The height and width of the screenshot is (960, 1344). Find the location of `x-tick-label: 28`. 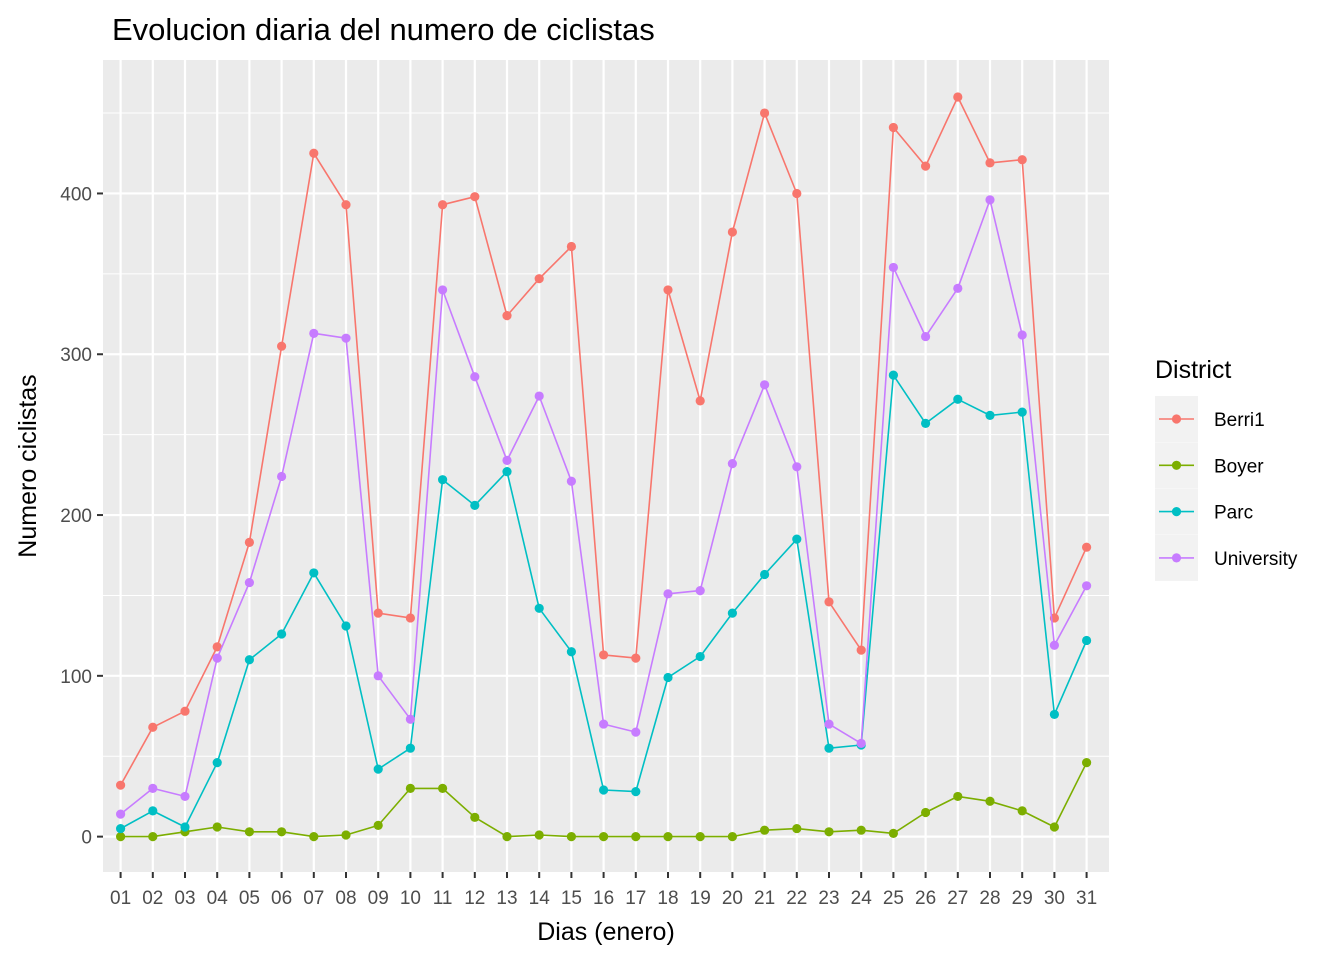

x-tick-label: 28 is located at coordinates (989, 898).